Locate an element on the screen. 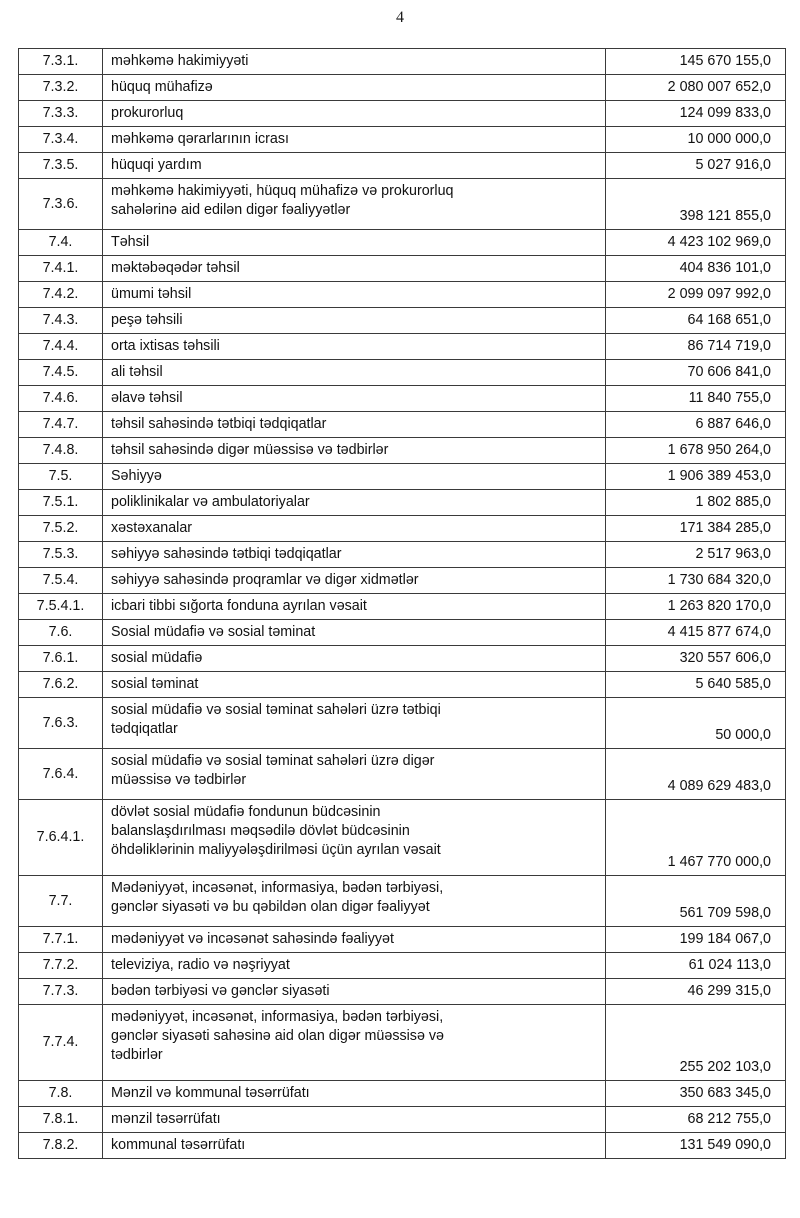 The height and width of the screenshot is (1218, 800). row-name: kommunal təsərrüfatı is located at coordinates (354, 1145).